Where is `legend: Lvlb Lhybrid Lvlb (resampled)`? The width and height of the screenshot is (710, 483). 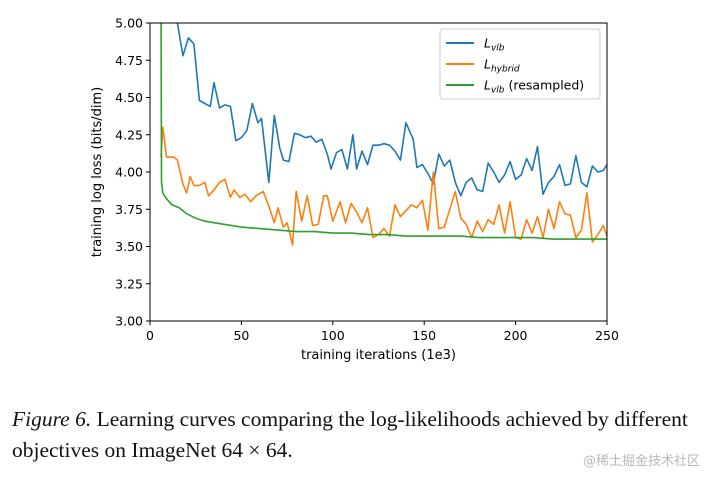 legend: Lvlb Lhybrid Lvlb (resampled) is located at coordinates (520, 64).